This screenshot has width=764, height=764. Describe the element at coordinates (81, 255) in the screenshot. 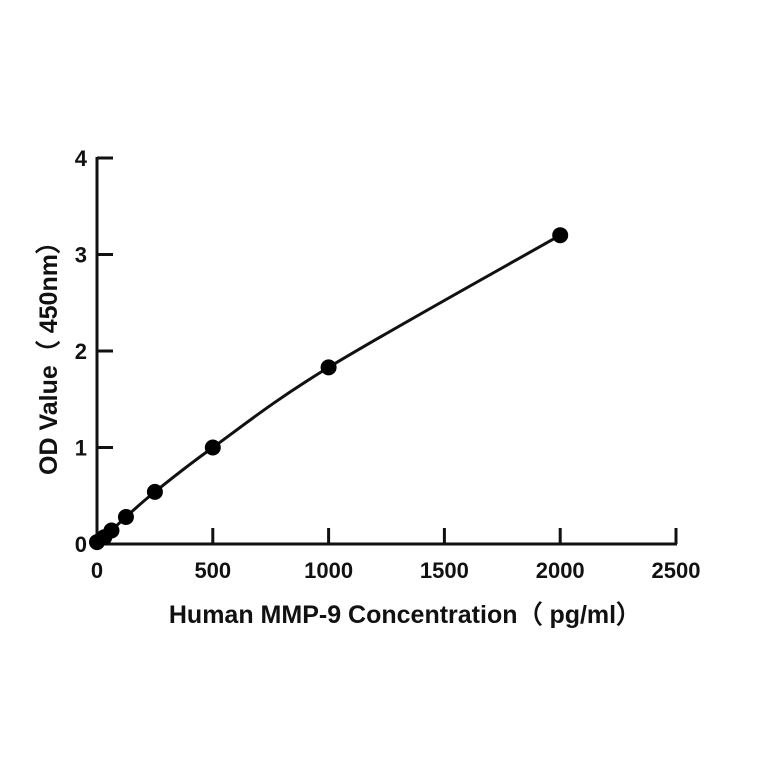

I see `y-tick-label: 3` at that location.